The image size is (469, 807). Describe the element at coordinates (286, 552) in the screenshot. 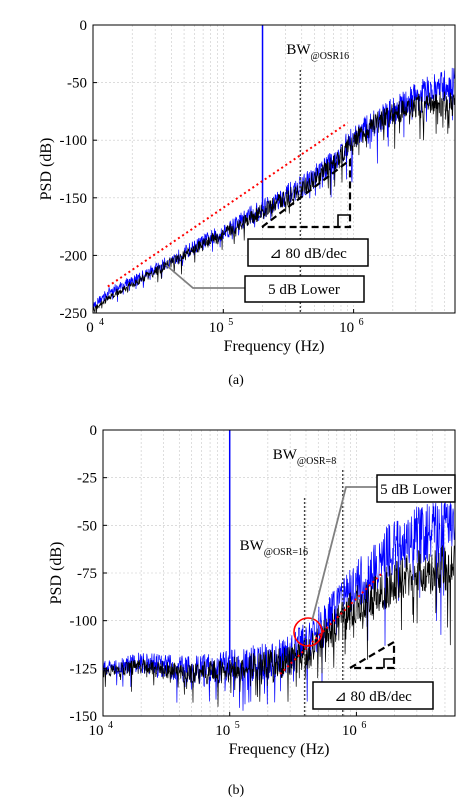

I see `bw-label-sub: @OSR=16` at that location.